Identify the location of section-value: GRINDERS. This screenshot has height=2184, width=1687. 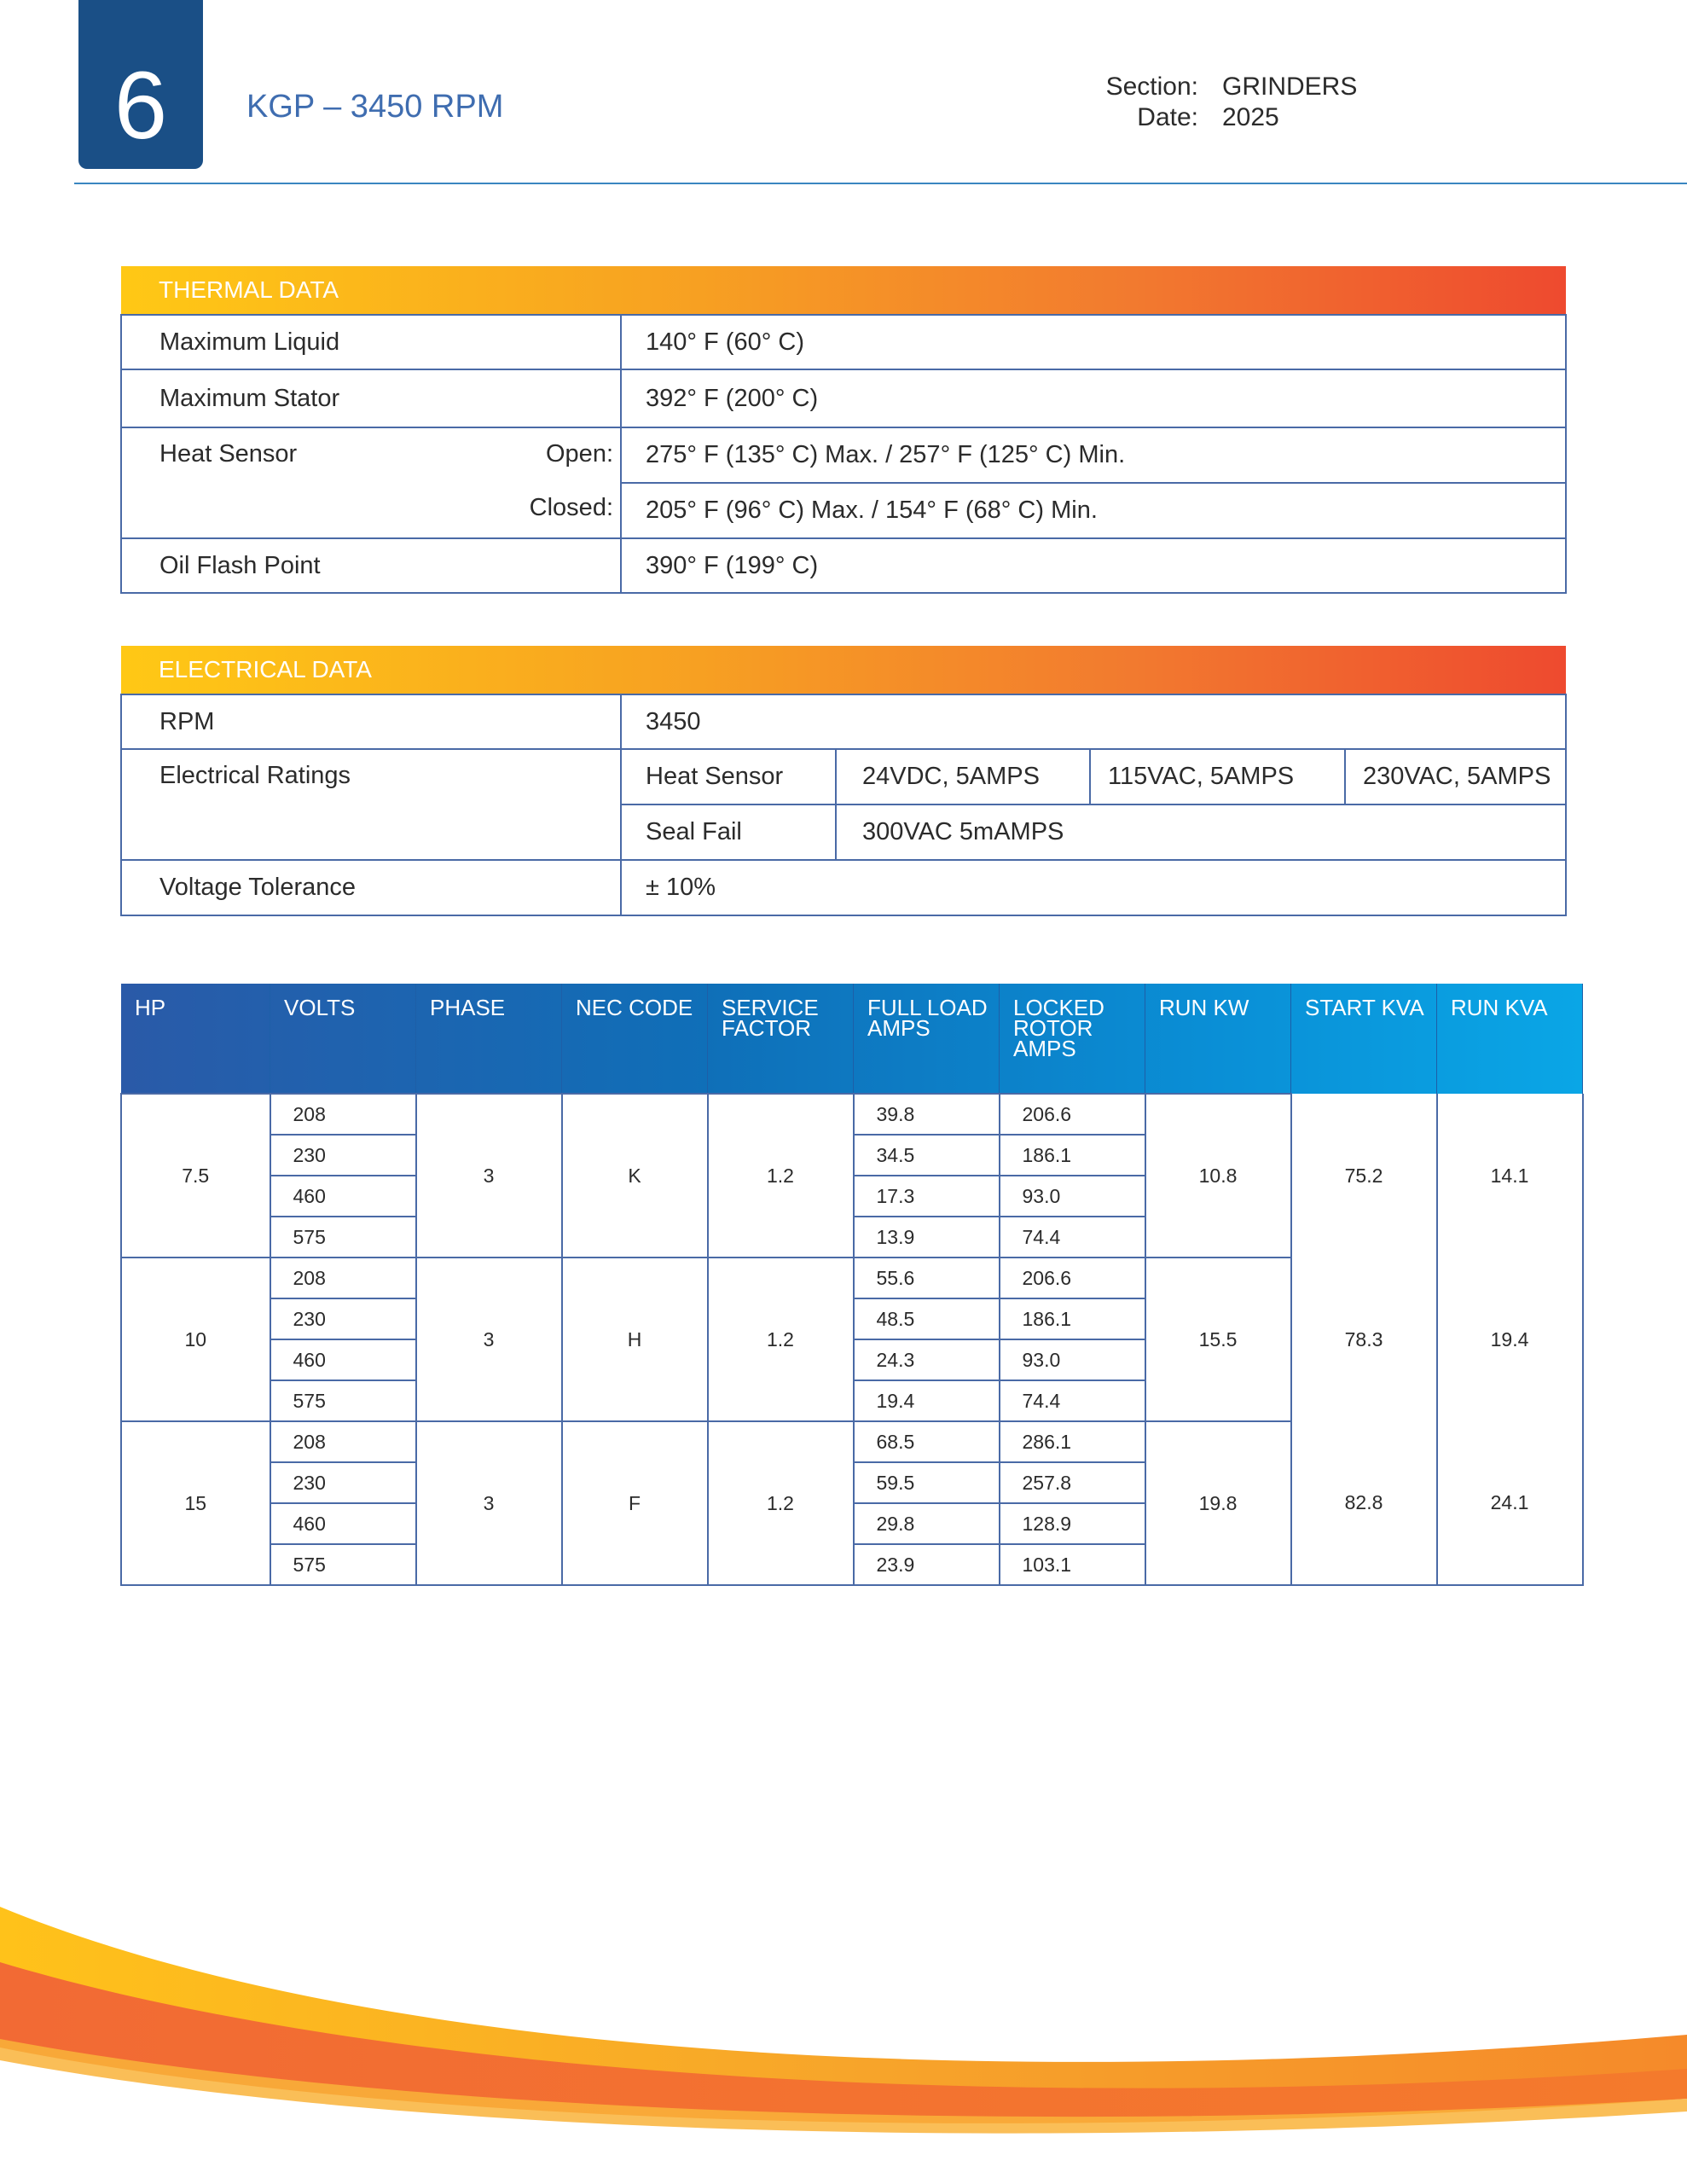
(1290, 87).